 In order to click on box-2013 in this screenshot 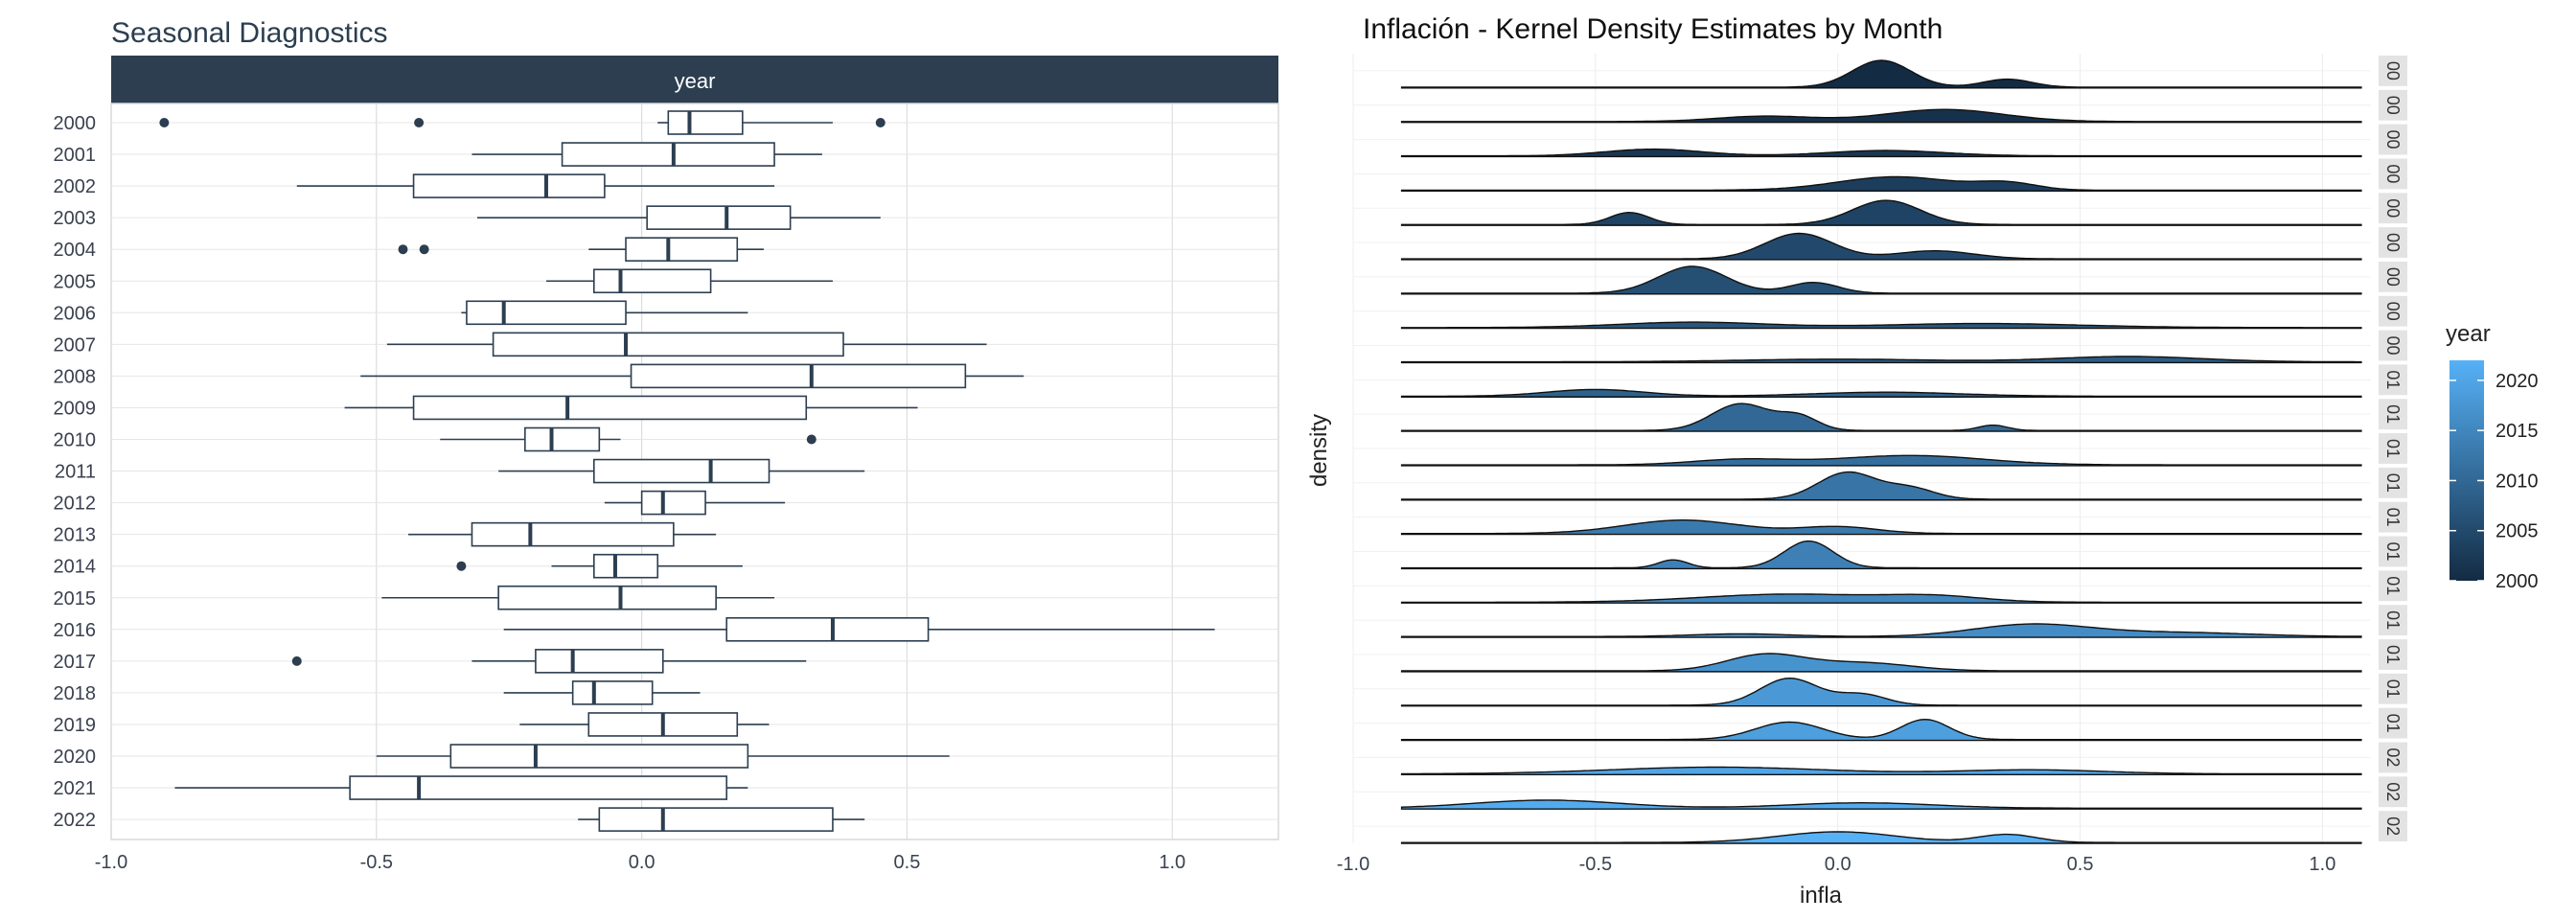, I will do `click(562, 534)`.